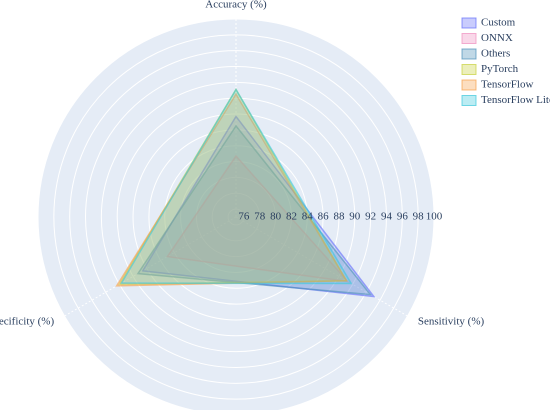  I want to click on radial-tick-label: 80, so click(276, 217).